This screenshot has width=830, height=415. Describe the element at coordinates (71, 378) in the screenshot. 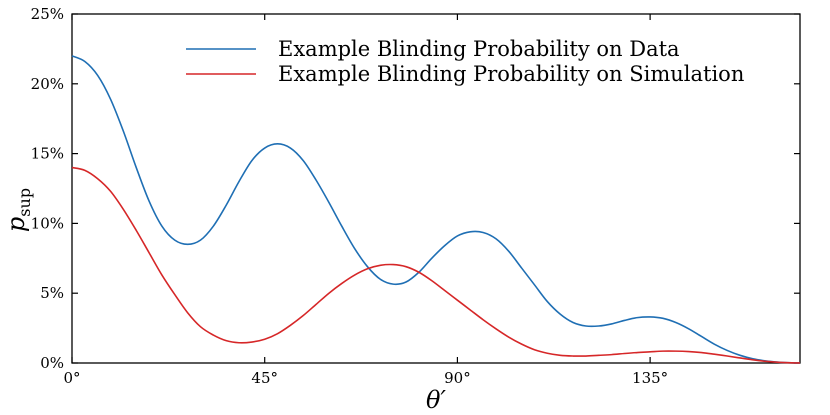

I see `x-tick-label-0: 0°` at that location.